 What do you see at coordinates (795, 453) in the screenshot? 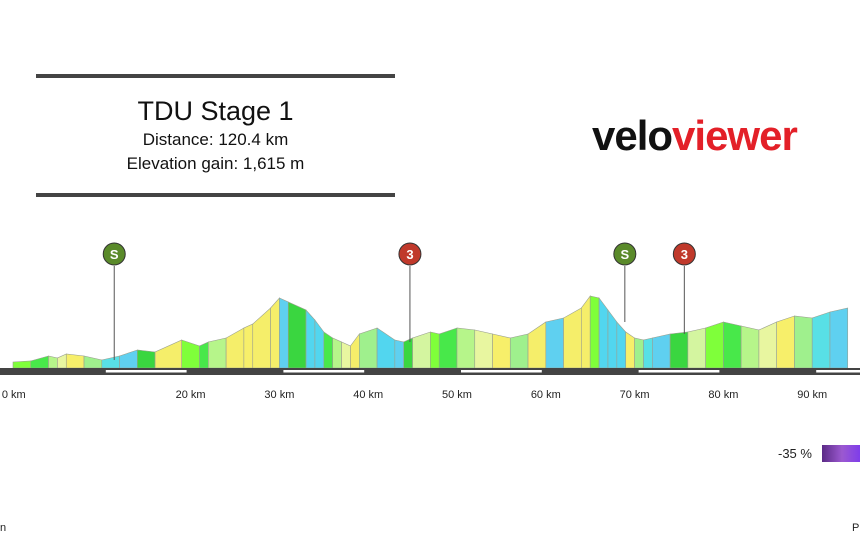
I see `gradient-legend-min-label: -35 %` at bounding box center [795, 453].